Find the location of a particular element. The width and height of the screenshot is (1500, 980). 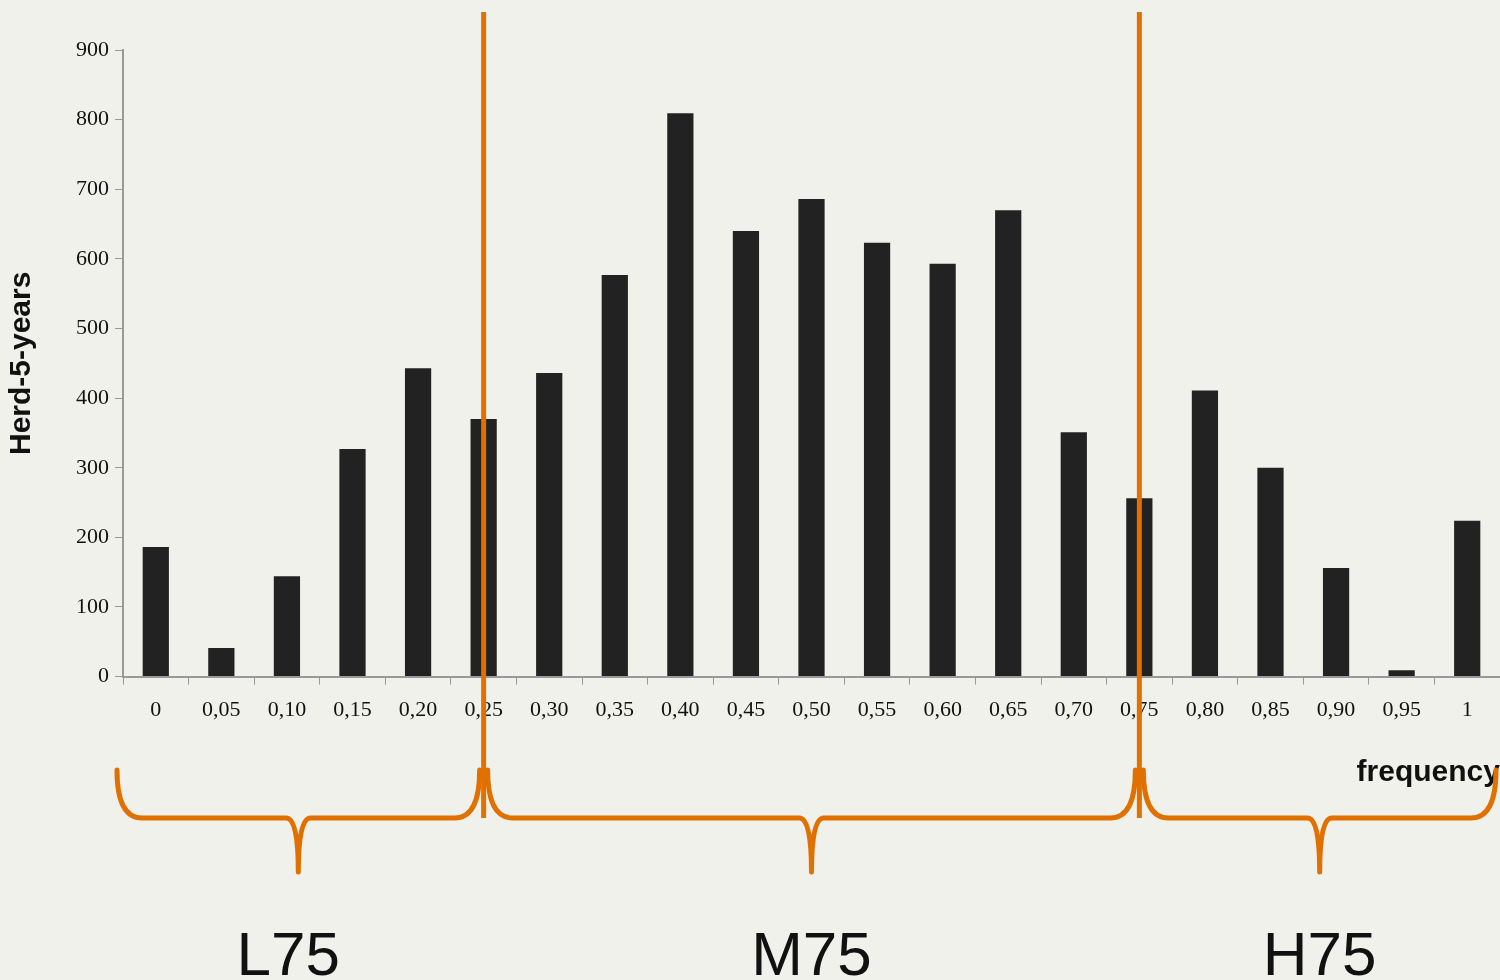

x-tick-label: 0 is located at coordinates (156, 708).